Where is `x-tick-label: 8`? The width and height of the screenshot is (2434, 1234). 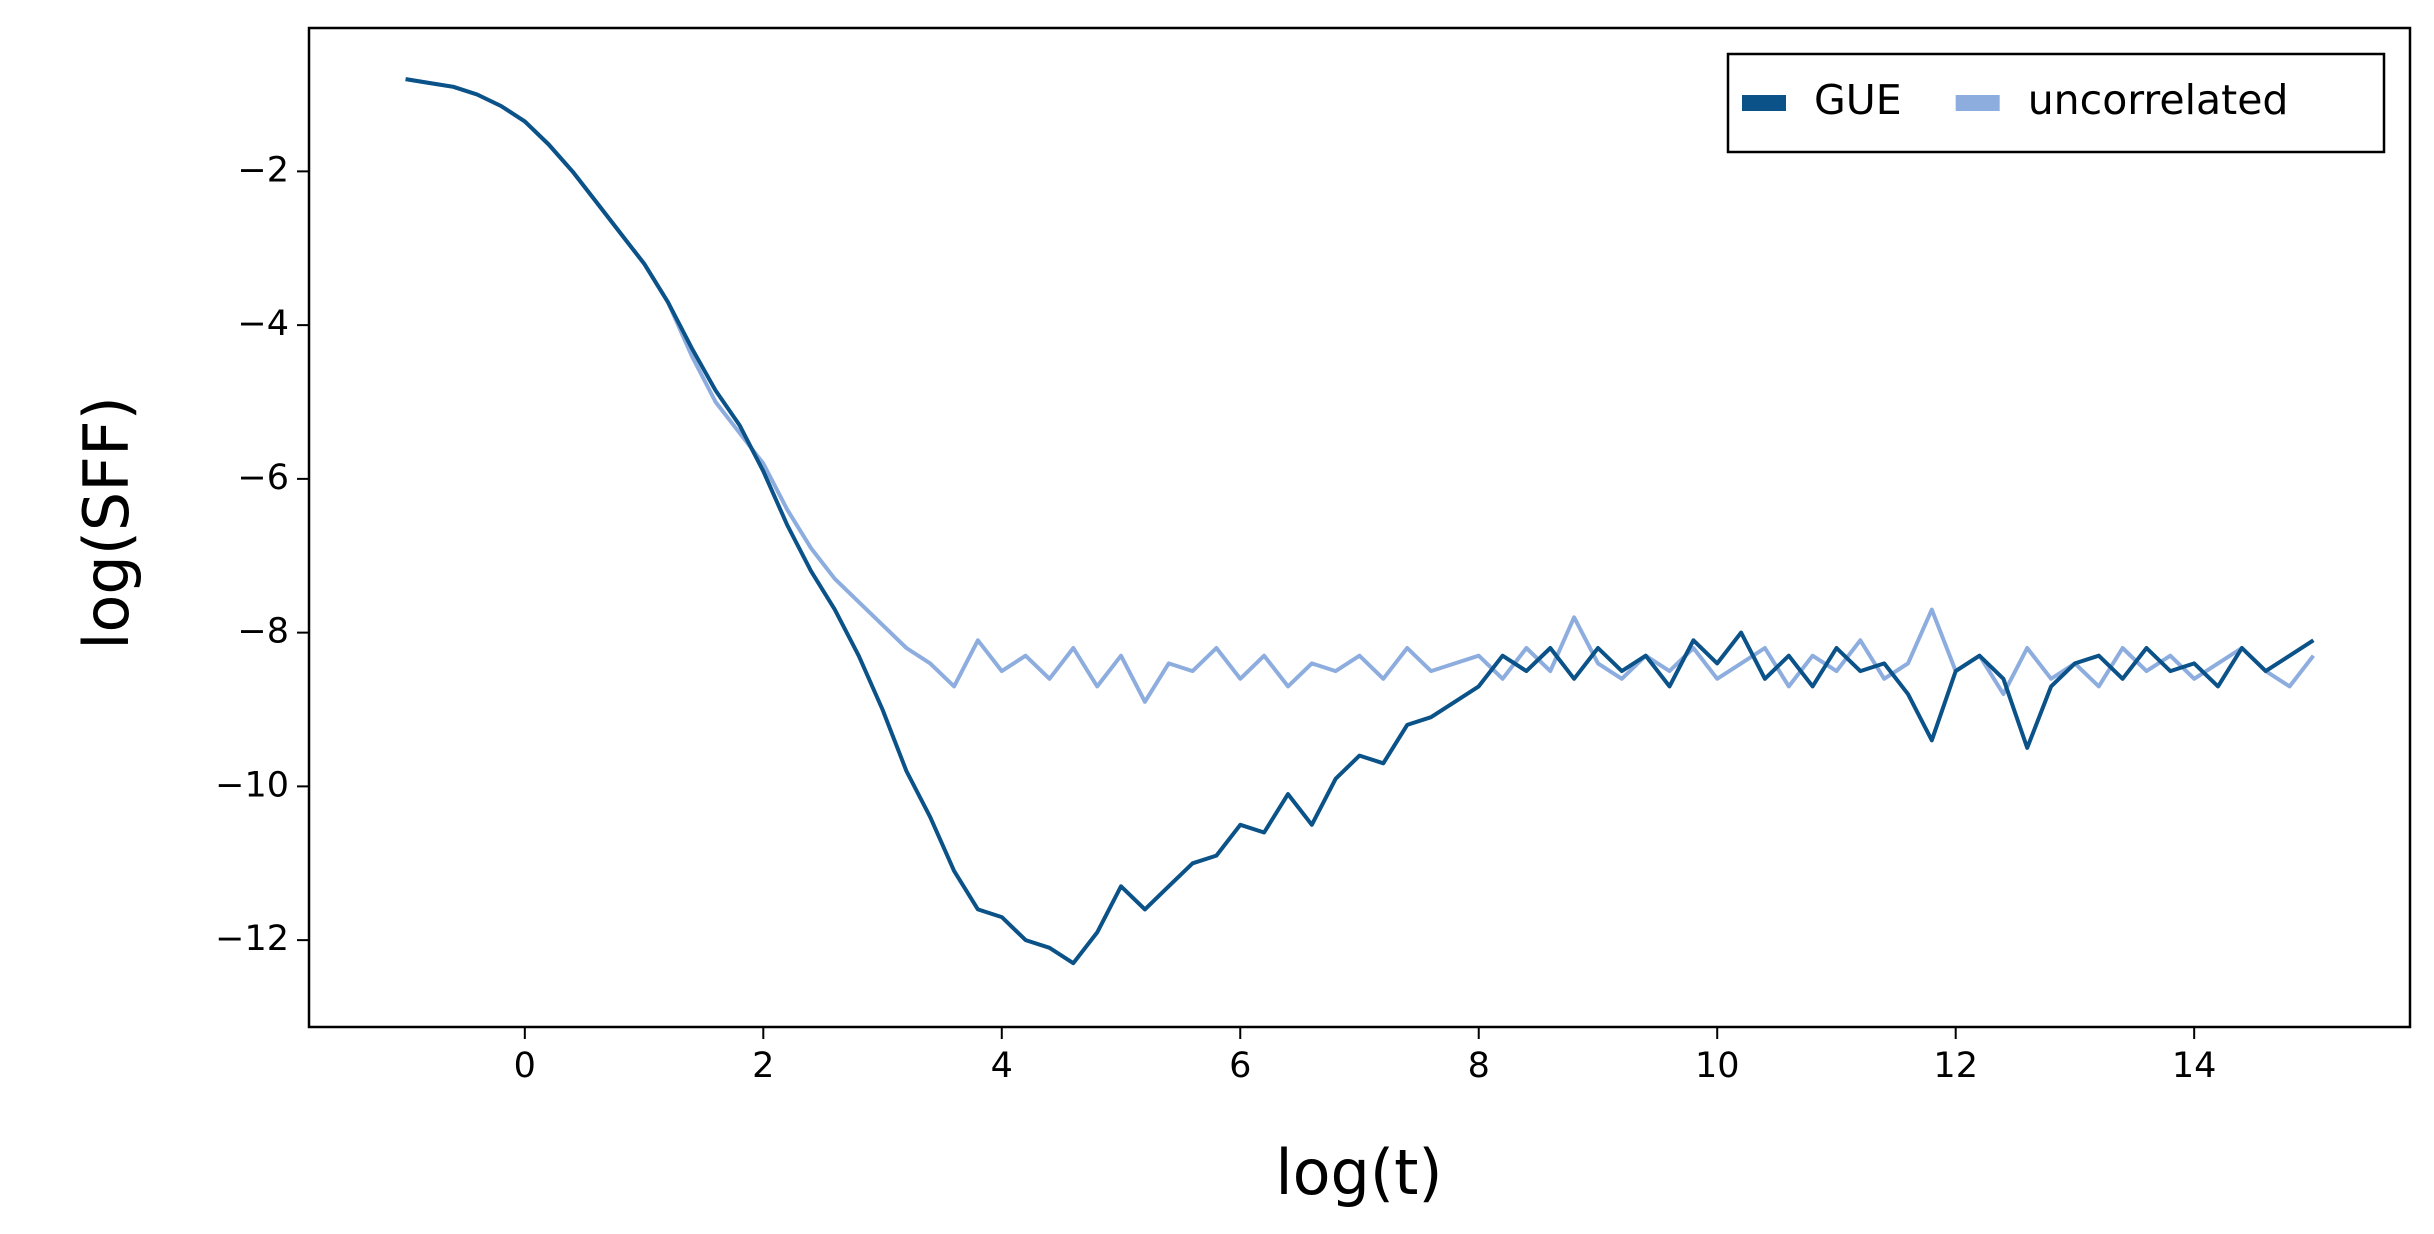 x-tick-label: 8 is located at coordinates (1479, 1066).